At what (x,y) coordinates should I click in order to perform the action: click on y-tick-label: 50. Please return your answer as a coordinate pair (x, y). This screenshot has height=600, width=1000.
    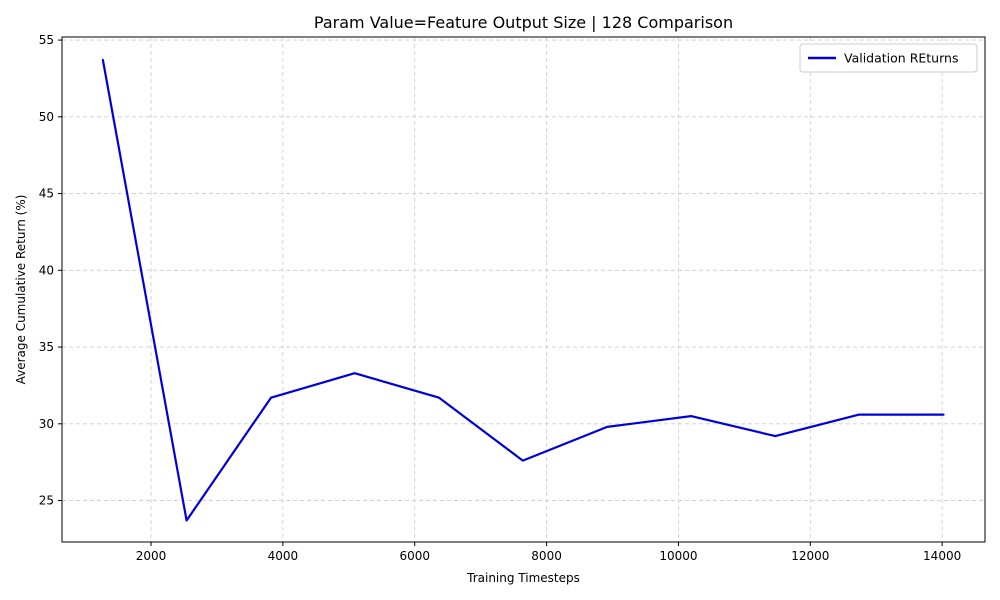
    Looking at the image, I should click on (46, 117).